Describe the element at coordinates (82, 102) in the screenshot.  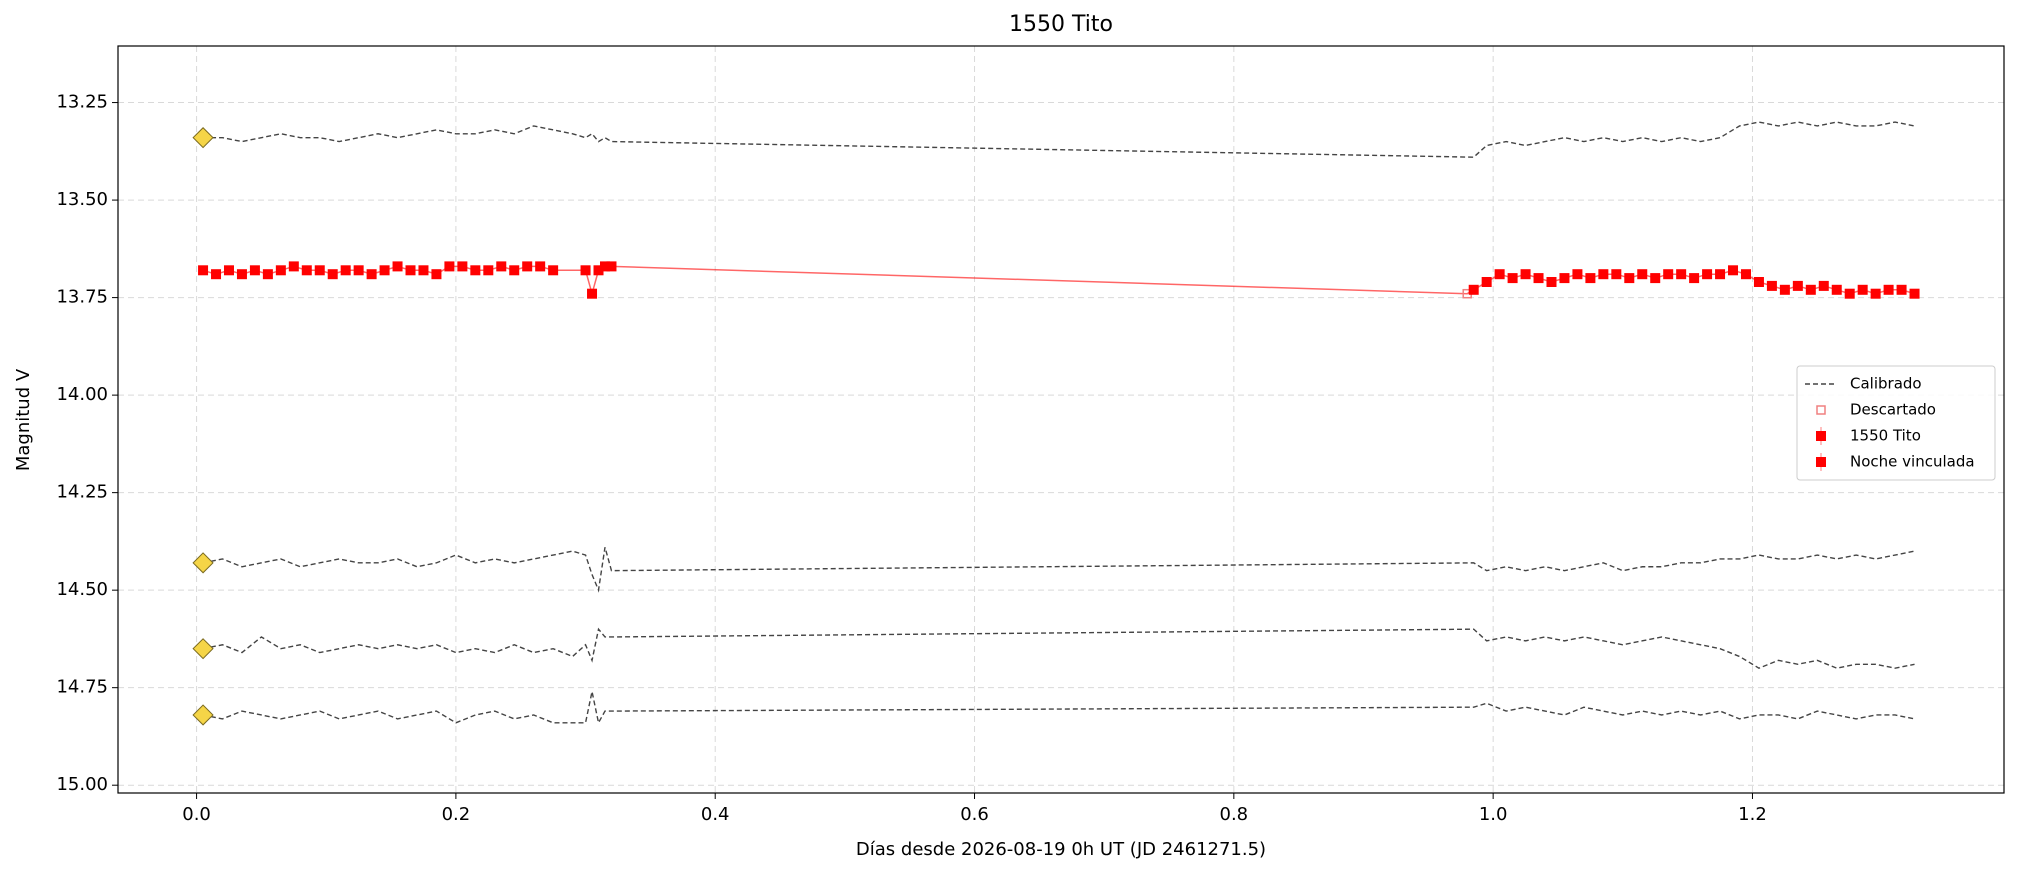
I see `y-tick-label: 13.25` at that location.